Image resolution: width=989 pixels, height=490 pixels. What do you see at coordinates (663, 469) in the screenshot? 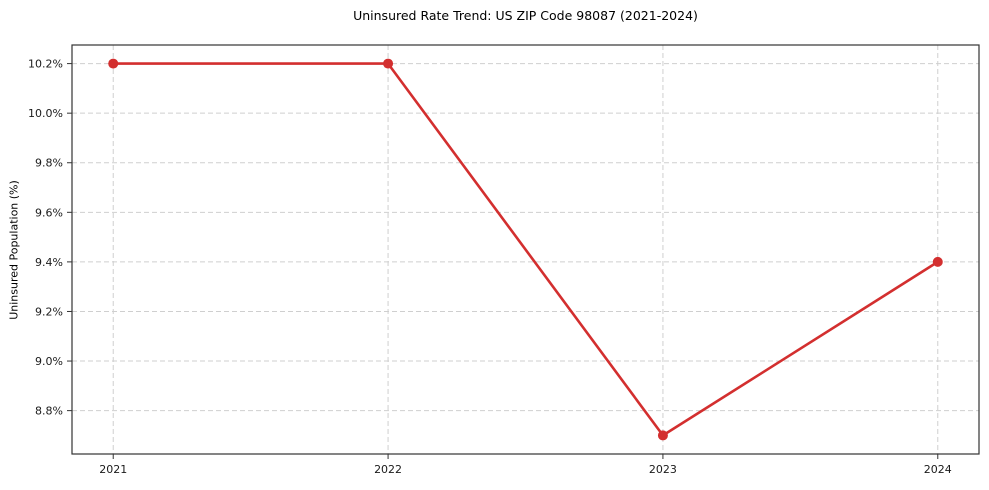
I see `x-tick-label: 2023` at bounding box center [663, 469].